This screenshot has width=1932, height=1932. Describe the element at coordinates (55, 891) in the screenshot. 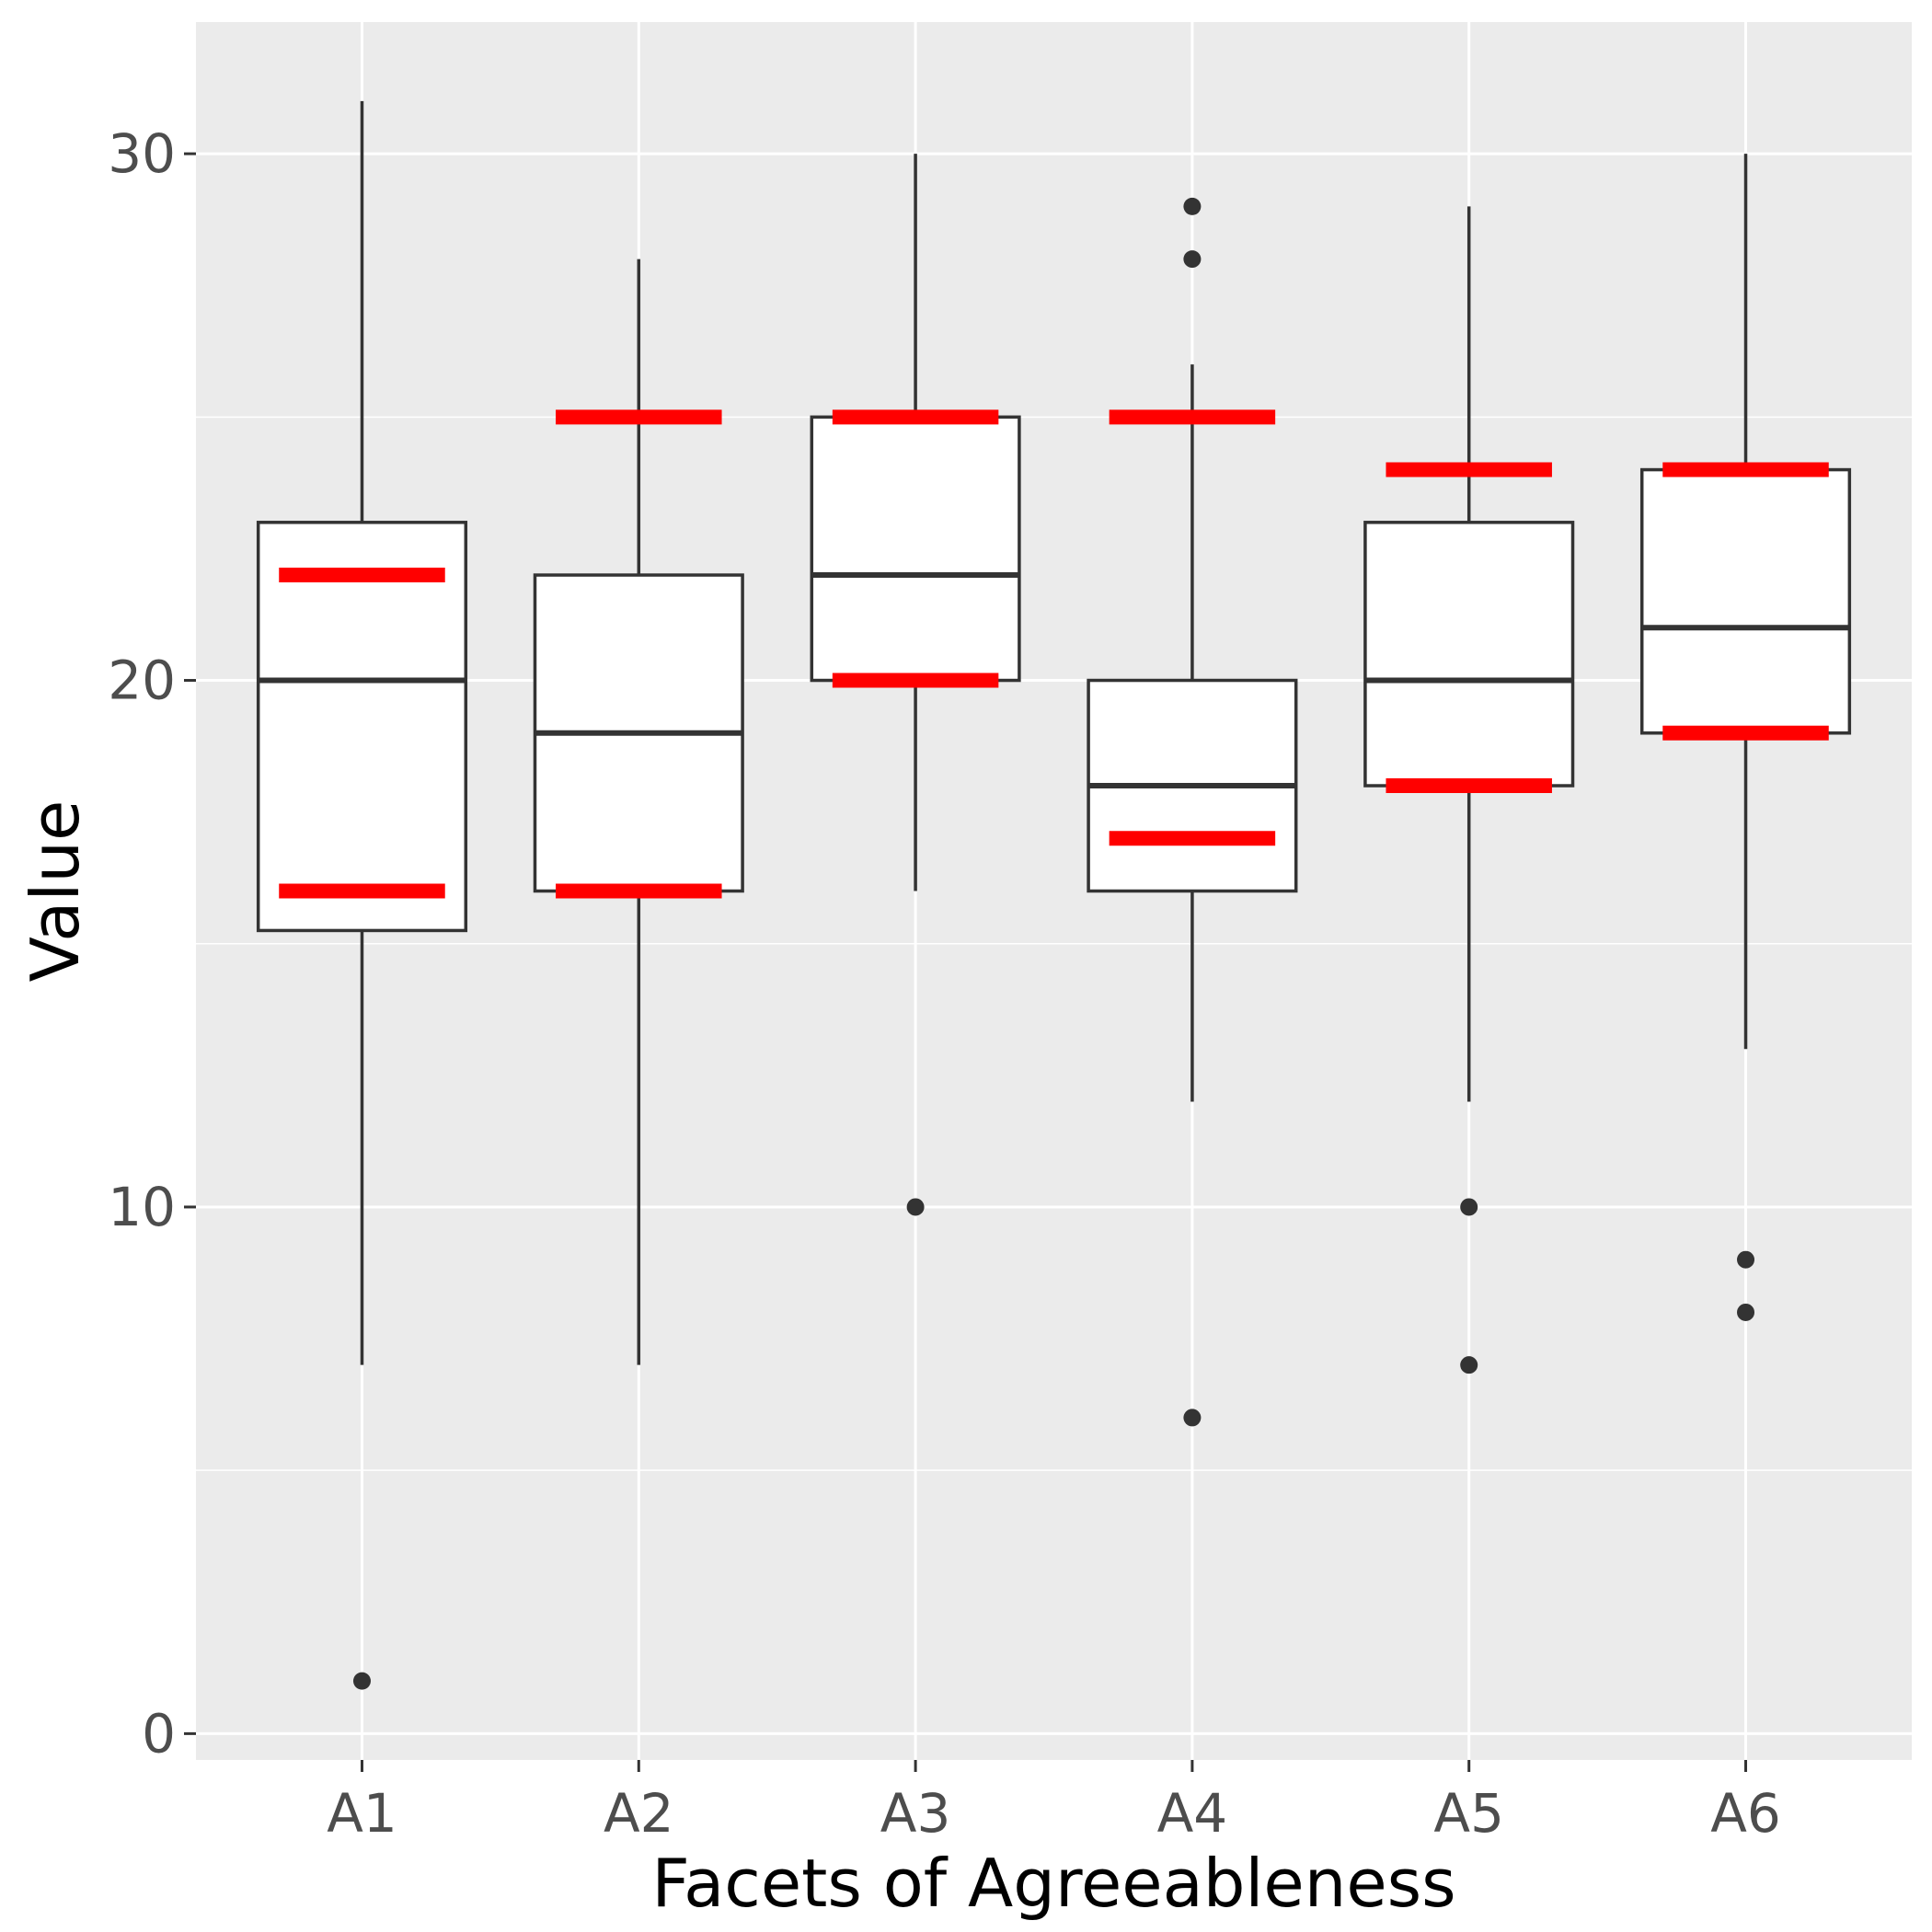

I see `y-axis-title: Value` at that location.